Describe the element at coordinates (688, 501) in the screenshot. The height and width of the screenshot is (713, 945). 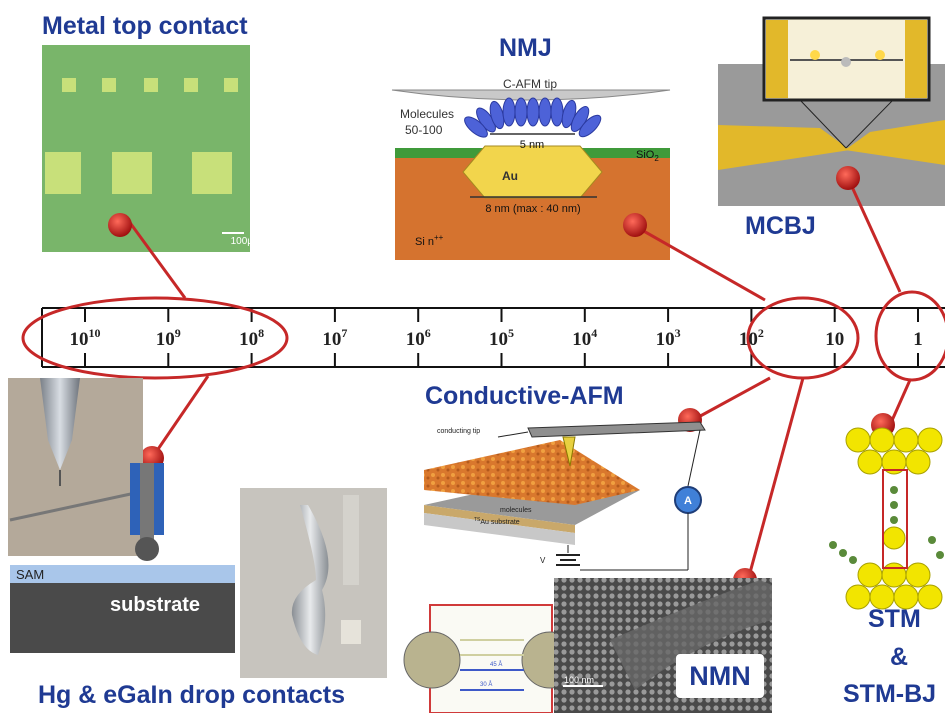
I see `ammeter-icon: A` at that location.